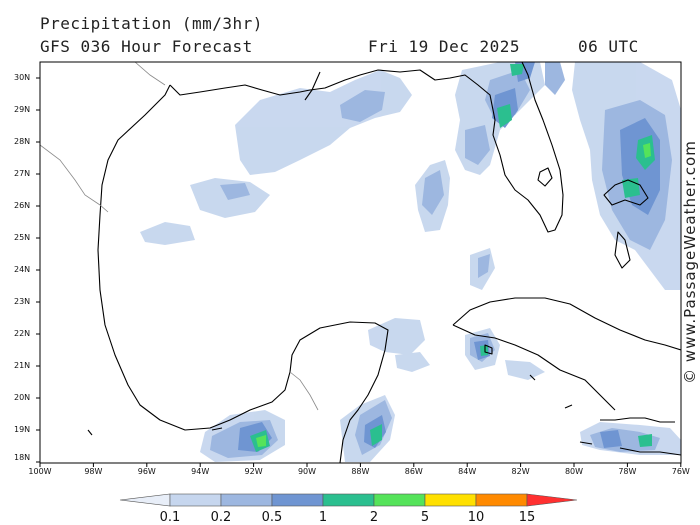 The width and height of the screenshot is (700, 525). Describe the element at coordinates (22, 141) in the screenshot. I see `lat-label-28N: 28N` at that location.